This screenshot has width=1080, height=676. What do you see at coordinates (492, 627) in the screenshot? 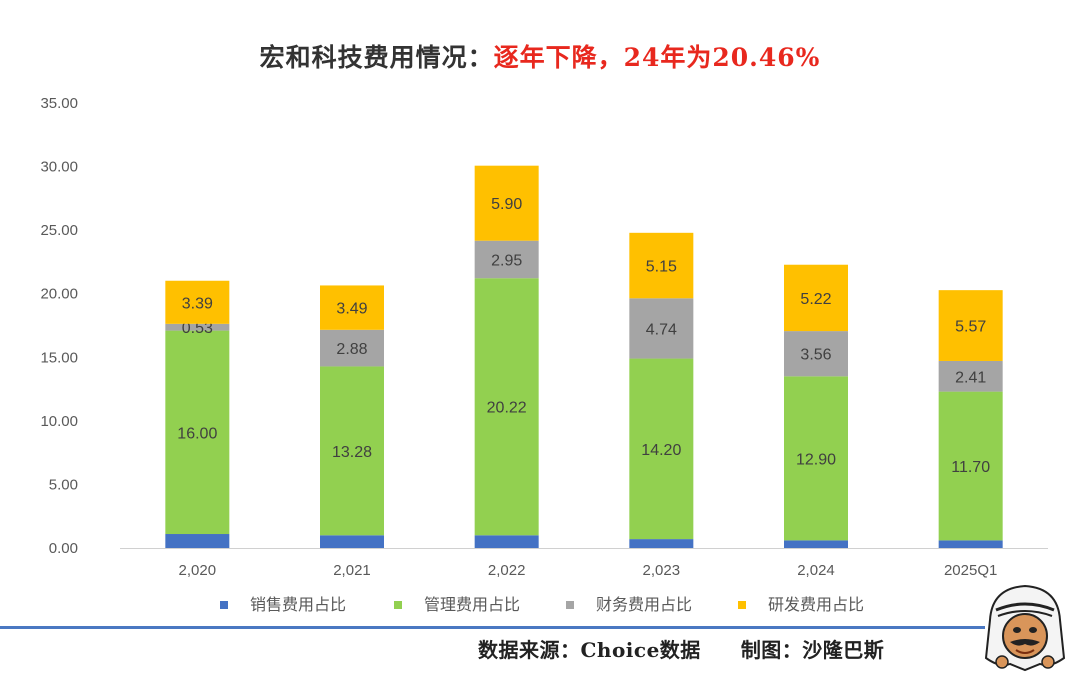
I see `footer-divider` at bounding box center [492, 627].